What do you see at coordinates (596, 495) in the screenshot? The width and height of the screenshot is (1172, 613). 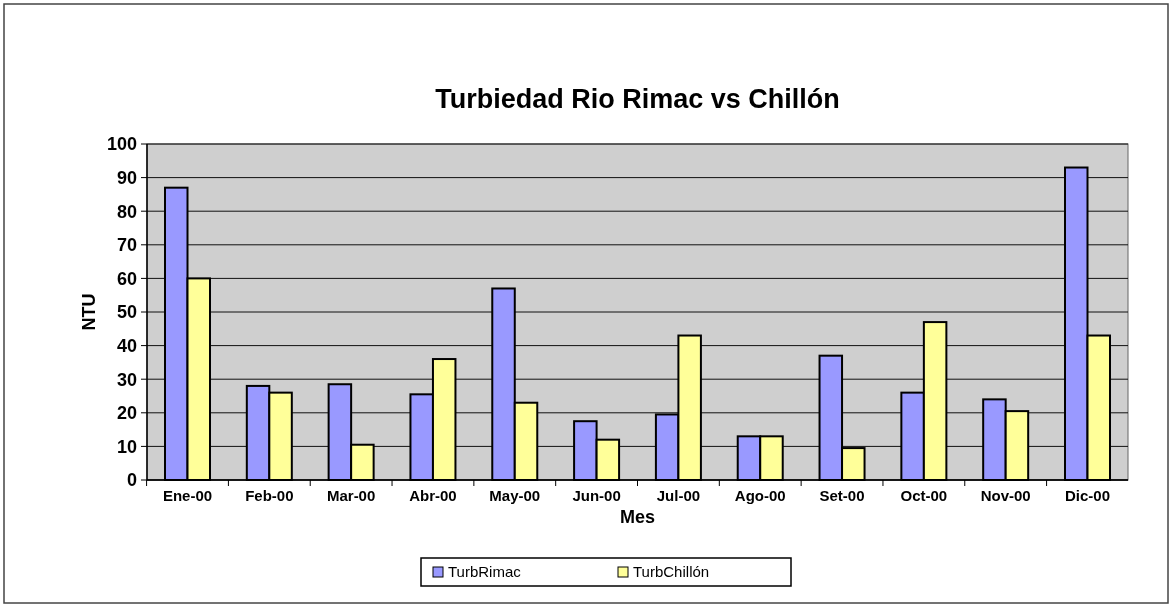 I see `x-tick-label: Jun-00` at bounding box center [596, 495].